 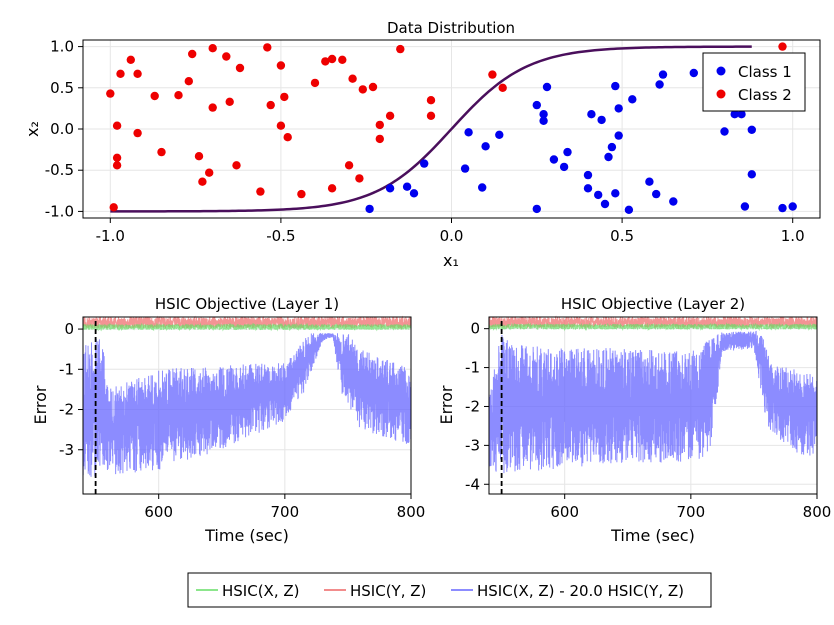 I want to click on layer-2-y-ticks: 0 -1 -2 -3 -4, so click(x=477, y=406).